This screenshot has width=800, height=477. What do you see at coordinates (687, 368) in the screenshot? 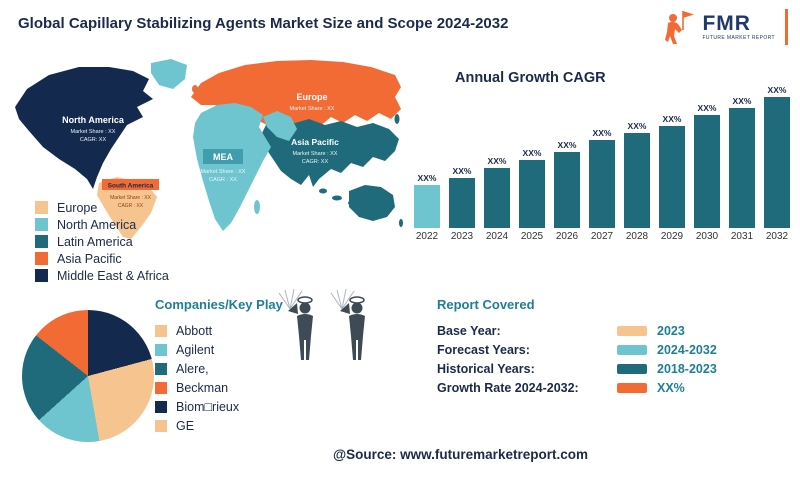
I see `report-value: 2018-2023` at bounding box center [687, 368].